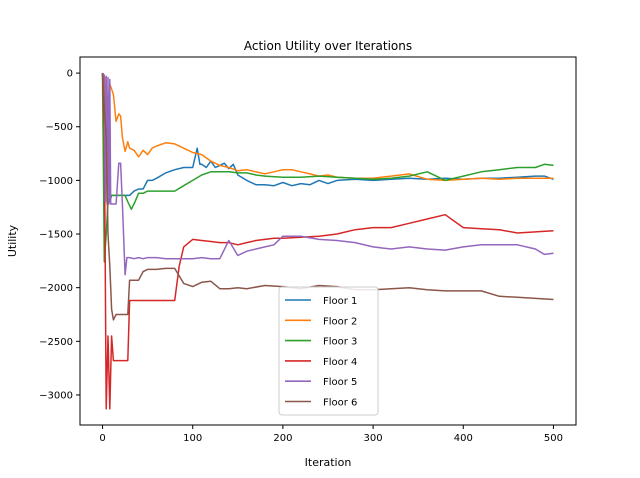 The width and height of the screenshot is (640, 478). What do you see at coordinates (340, 321) in the screenshot?
I see `legend-label: Floor 2` at bounding box center [340, 321].